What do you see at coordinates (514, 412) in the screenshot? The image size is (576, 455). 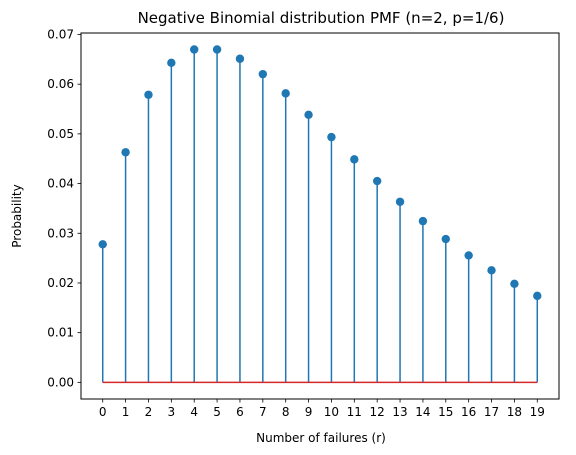 I see `x-tick-label: 18` at bounding box center [514, 412].